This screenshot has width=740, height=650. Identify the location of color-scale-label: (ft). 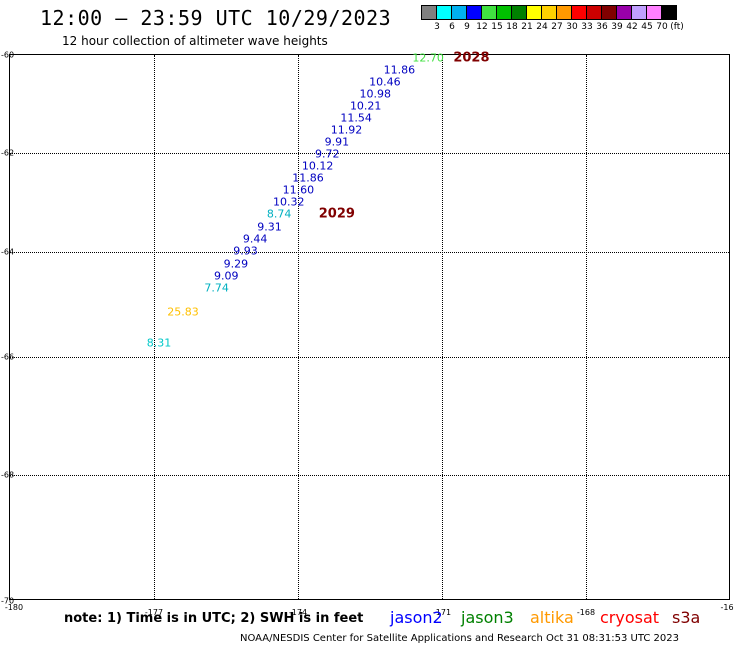
(677, 27).